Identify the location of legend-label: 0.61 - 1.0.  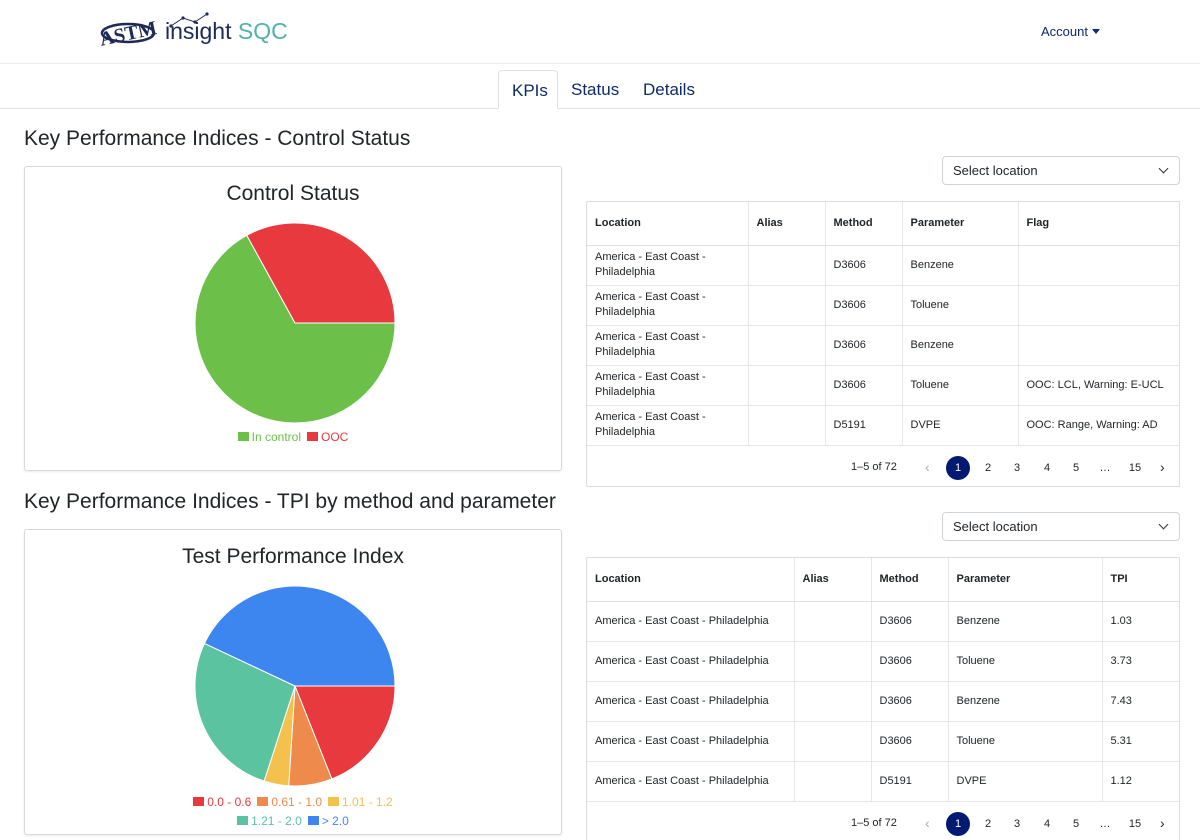
(297, 802).